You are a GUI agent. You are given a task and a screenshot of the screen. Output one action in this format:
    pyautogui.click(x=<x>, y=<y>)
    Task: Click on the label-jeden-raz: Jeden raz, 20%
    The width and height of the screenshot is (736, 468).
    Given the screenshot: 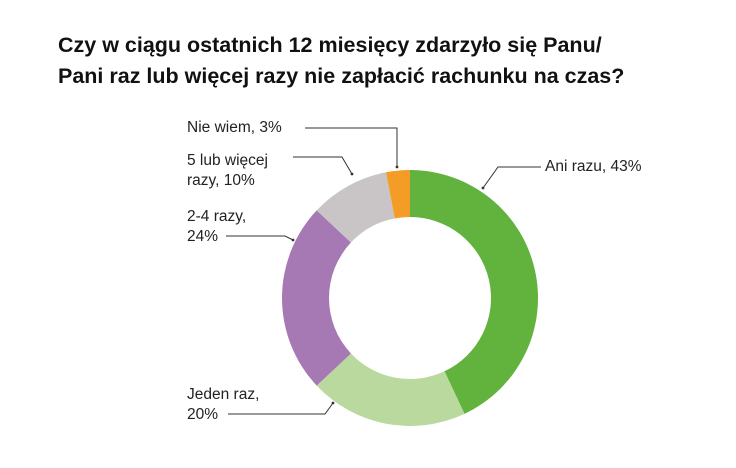 What is the action you would take?
    pyautogui.click(x=223, y=405)
    